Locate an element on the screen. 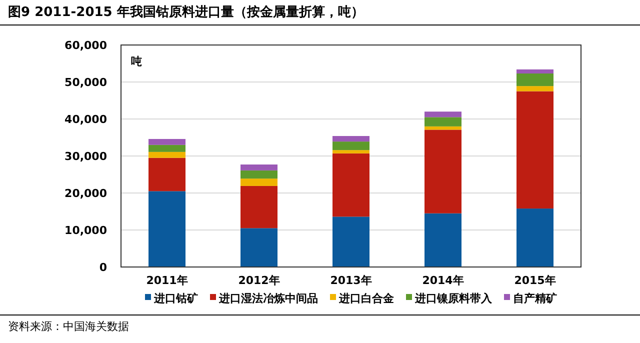  y-tick-label: 0 is located at coordinates (103, 267).